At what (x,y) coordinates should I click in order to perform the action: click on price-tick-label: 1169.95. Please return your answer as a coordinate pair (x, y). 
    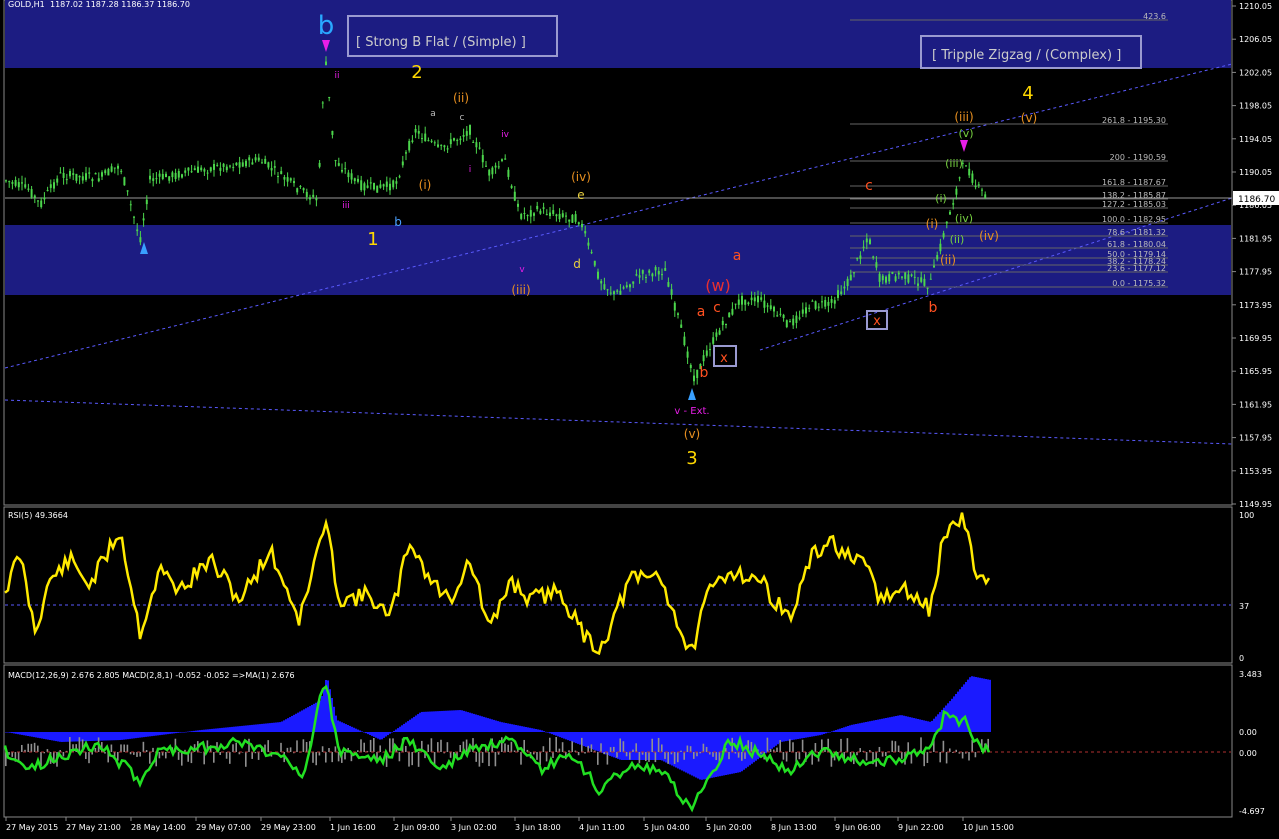
    Looking at the image, I should click on (1255, 338).